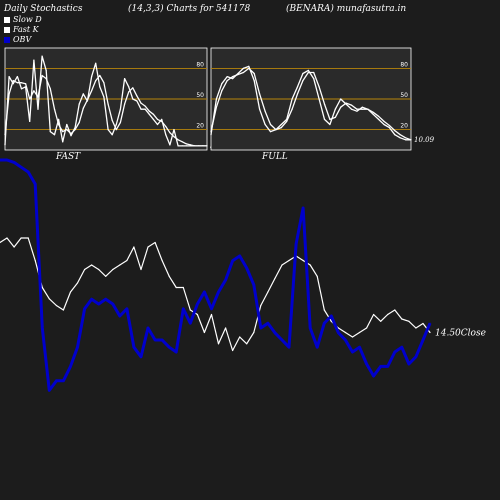 The image size is (500, 500). I want to click on full-last-value-label: 10.09, so click(424, 140).